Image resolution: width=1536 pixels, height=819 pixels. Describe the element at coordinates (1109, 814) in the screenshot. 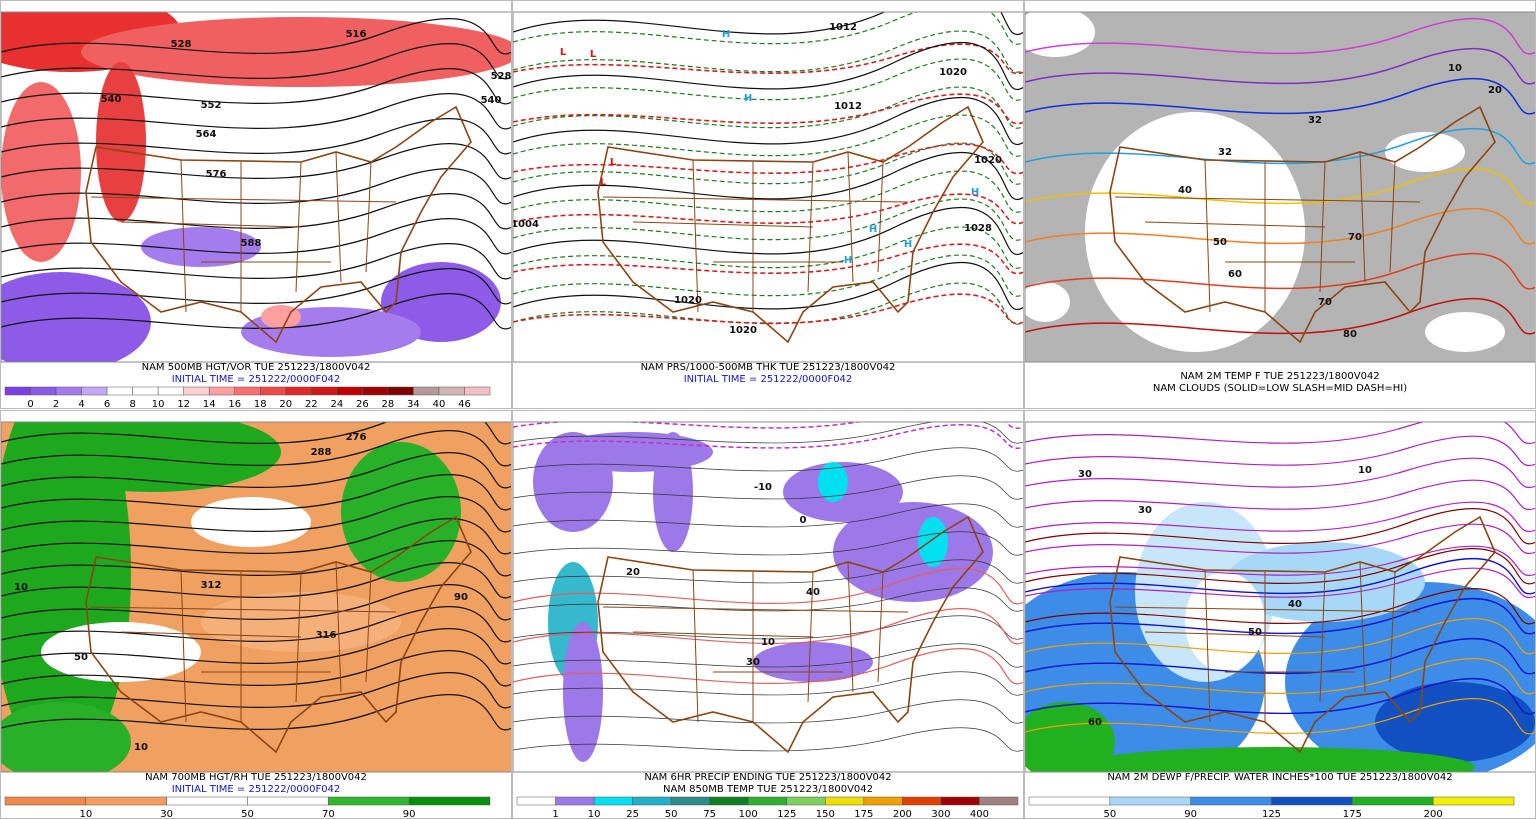

I see `colorbar-label: 50` at that location.